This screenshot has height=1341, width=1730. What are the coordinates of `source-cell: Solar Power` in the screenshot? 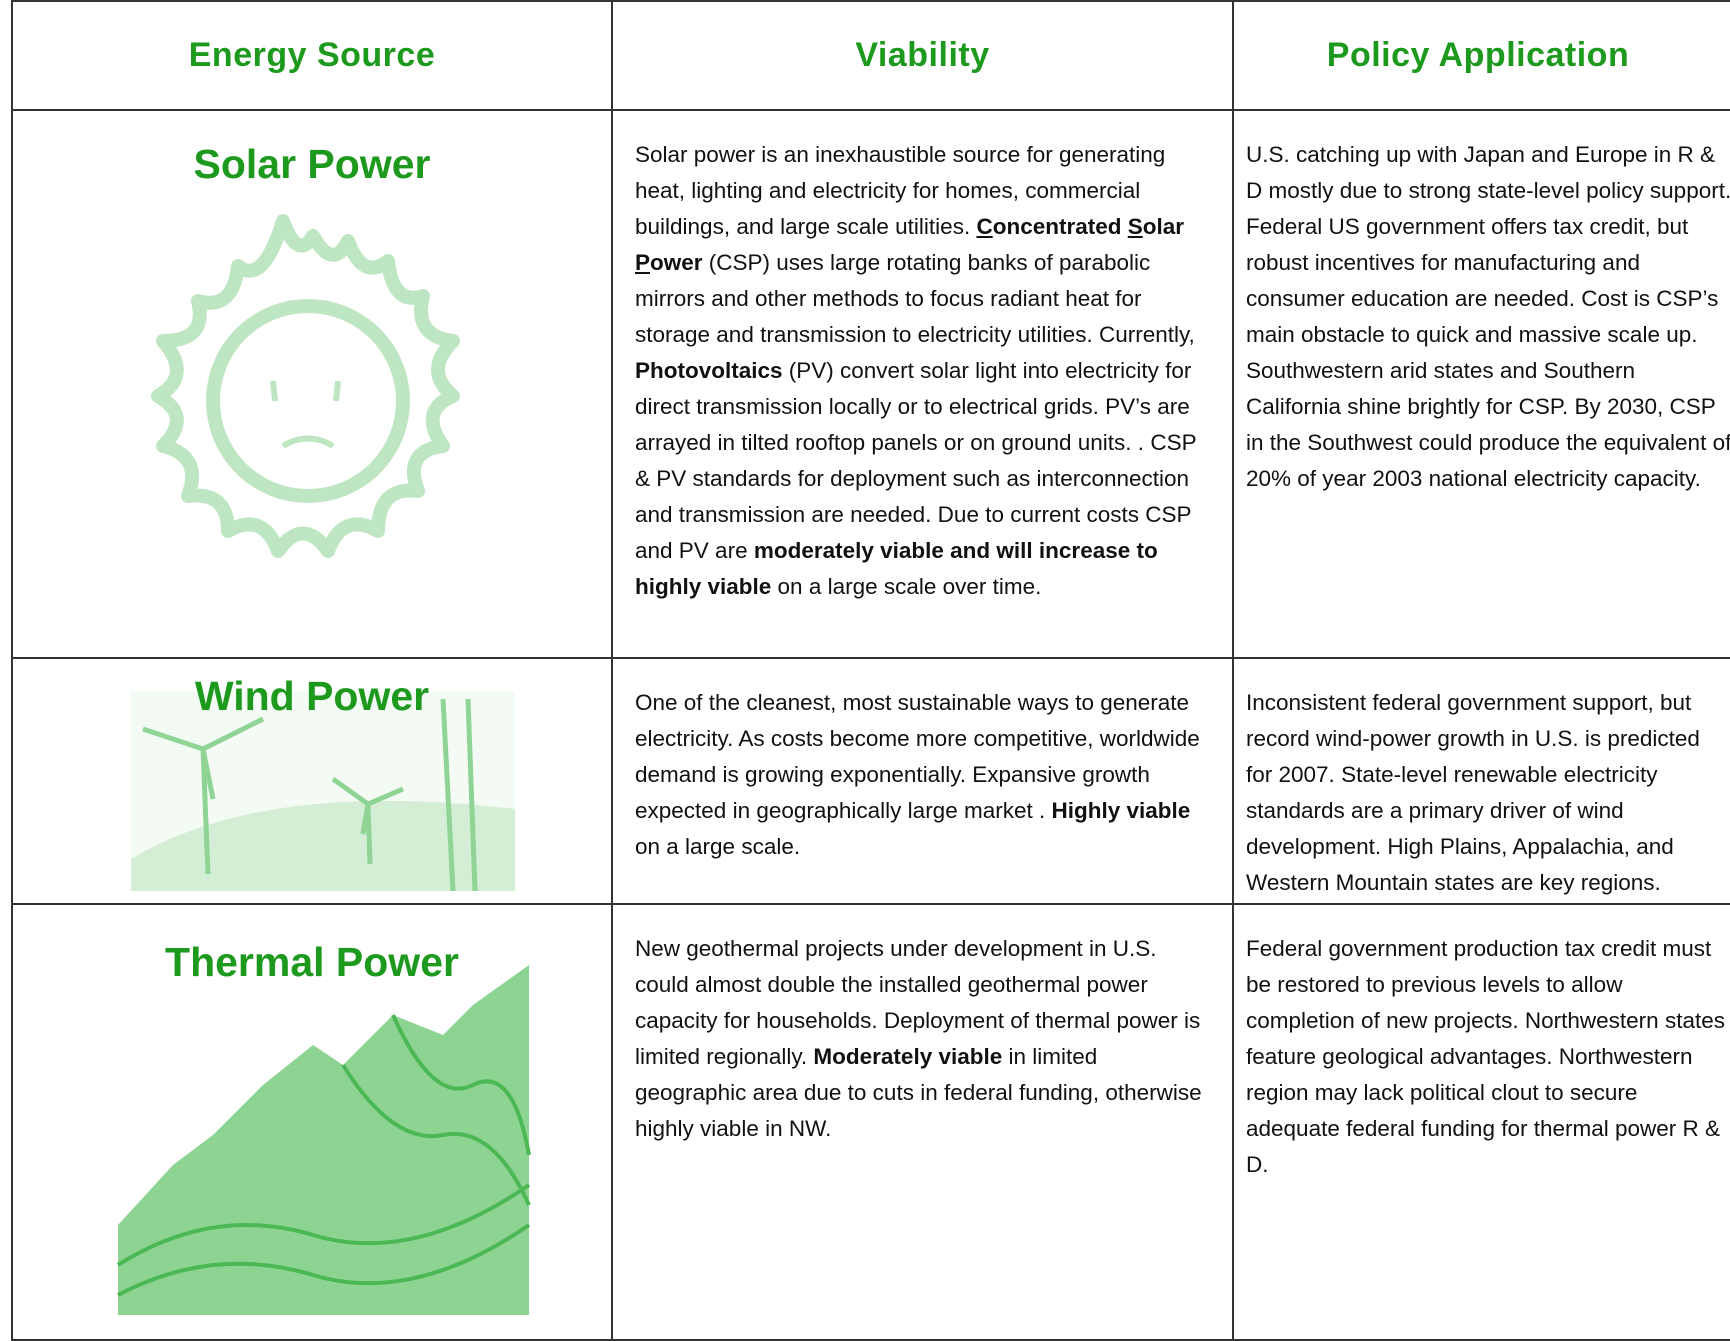 It's located at (312, 385).